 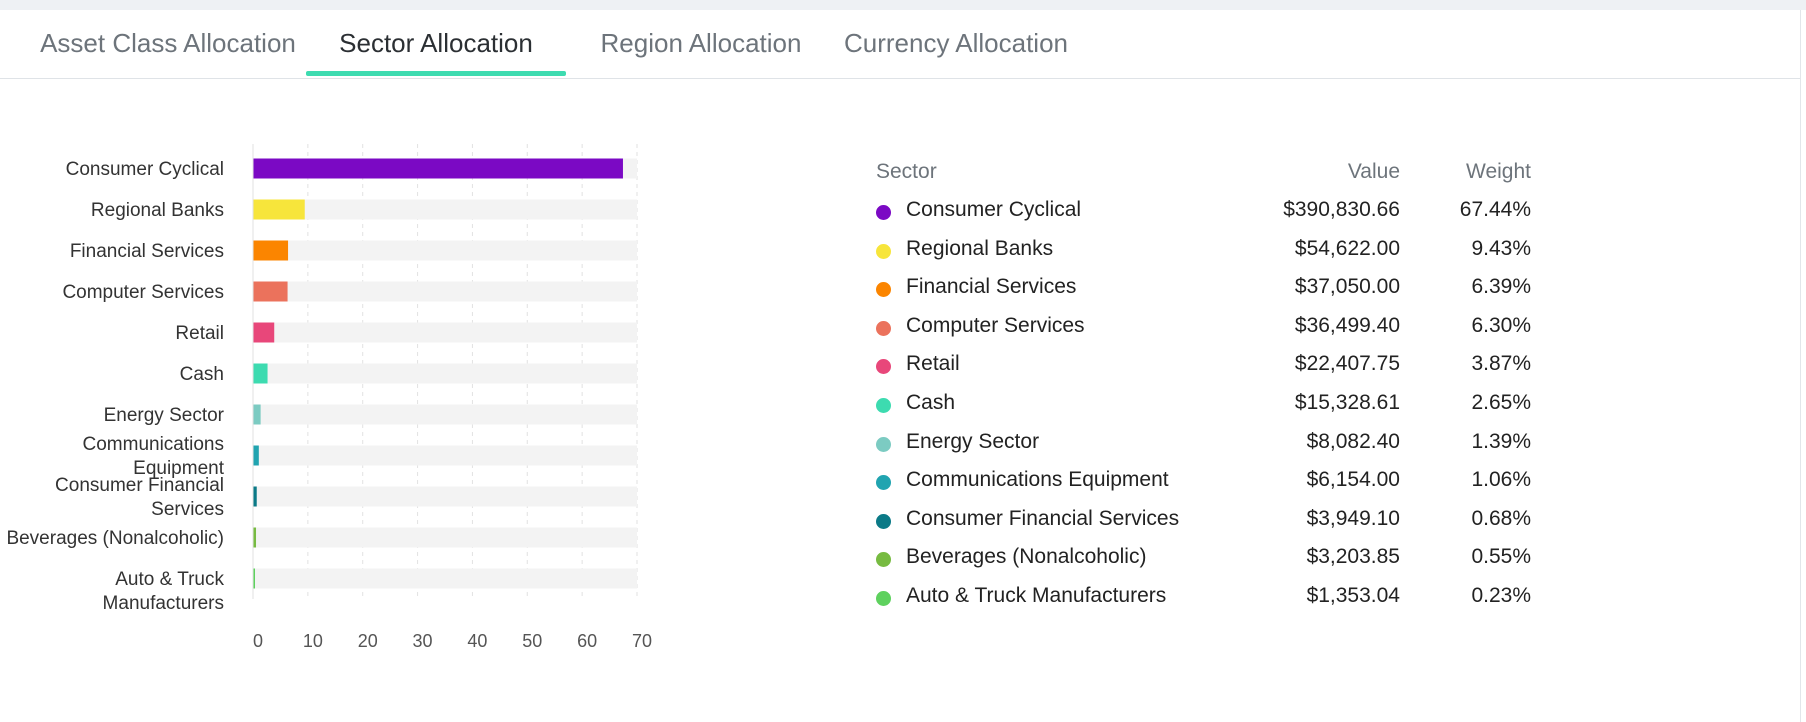 I want to click on legend-row: Communications Equipment $6,154.00 1.06%, so click(x=1216, y=487).